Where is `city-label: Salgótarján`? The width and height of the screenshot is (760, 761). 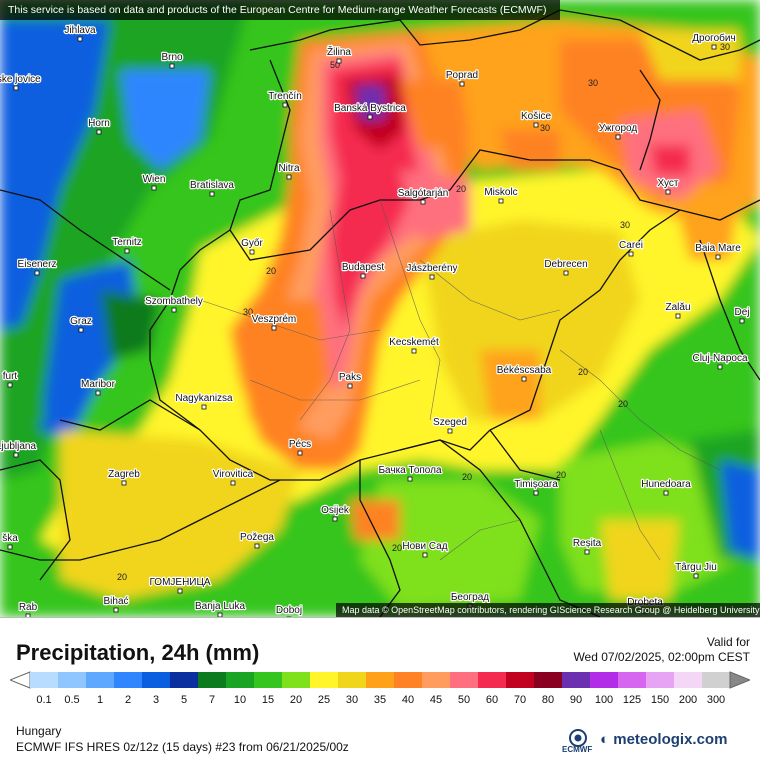
city-label: Salgótarján is located at coordinates (423, 193).